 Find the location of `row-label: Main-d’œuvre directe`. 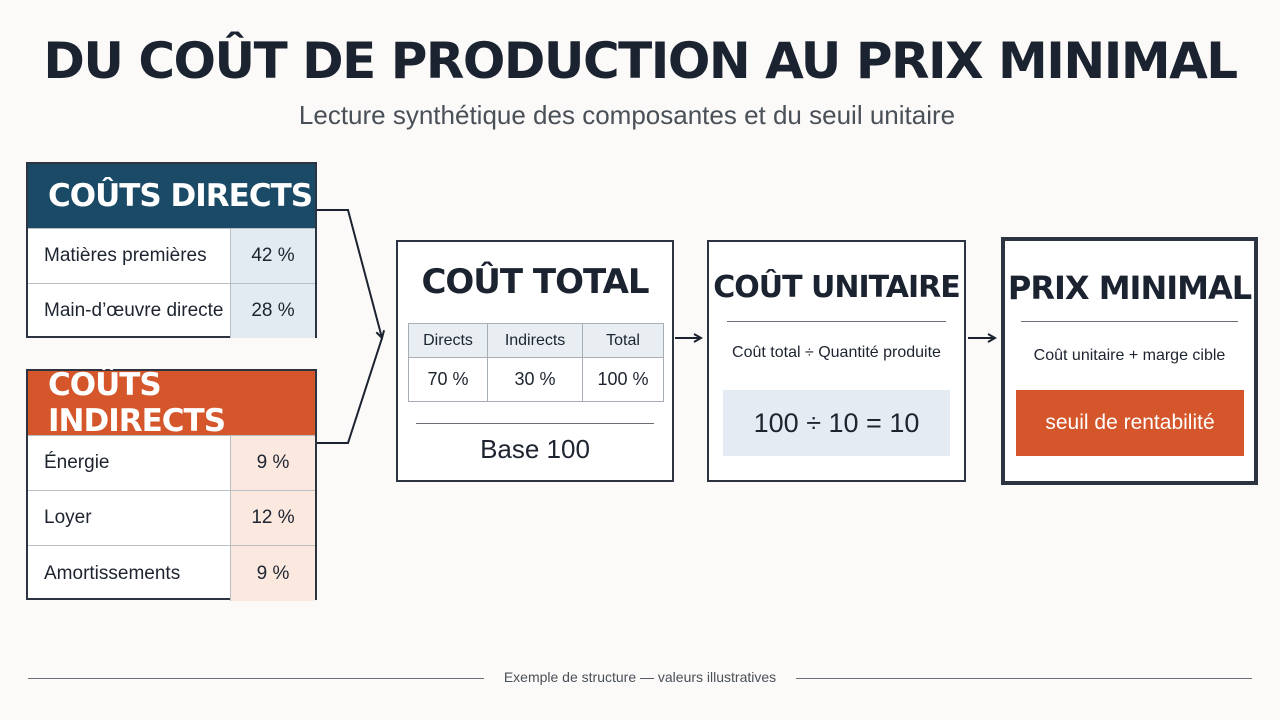

row-label: Main-d’œuvre directe is located at coordinates (134, 310).